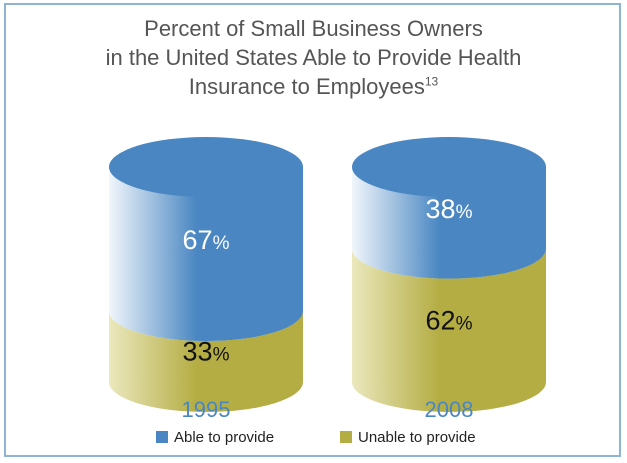  I want to click on legend: Able to provide Unable to provide, so click(316, 437).